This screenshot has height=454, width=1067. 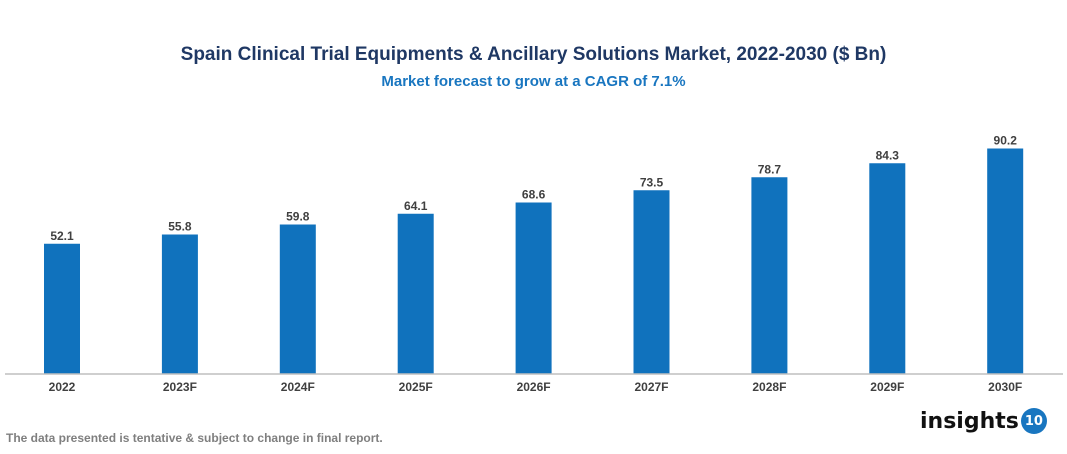 What do you see at coordinates (534, 387) in the screenshot?
I see `x-tick-label: 2026F` at bounding box center [534, 387].